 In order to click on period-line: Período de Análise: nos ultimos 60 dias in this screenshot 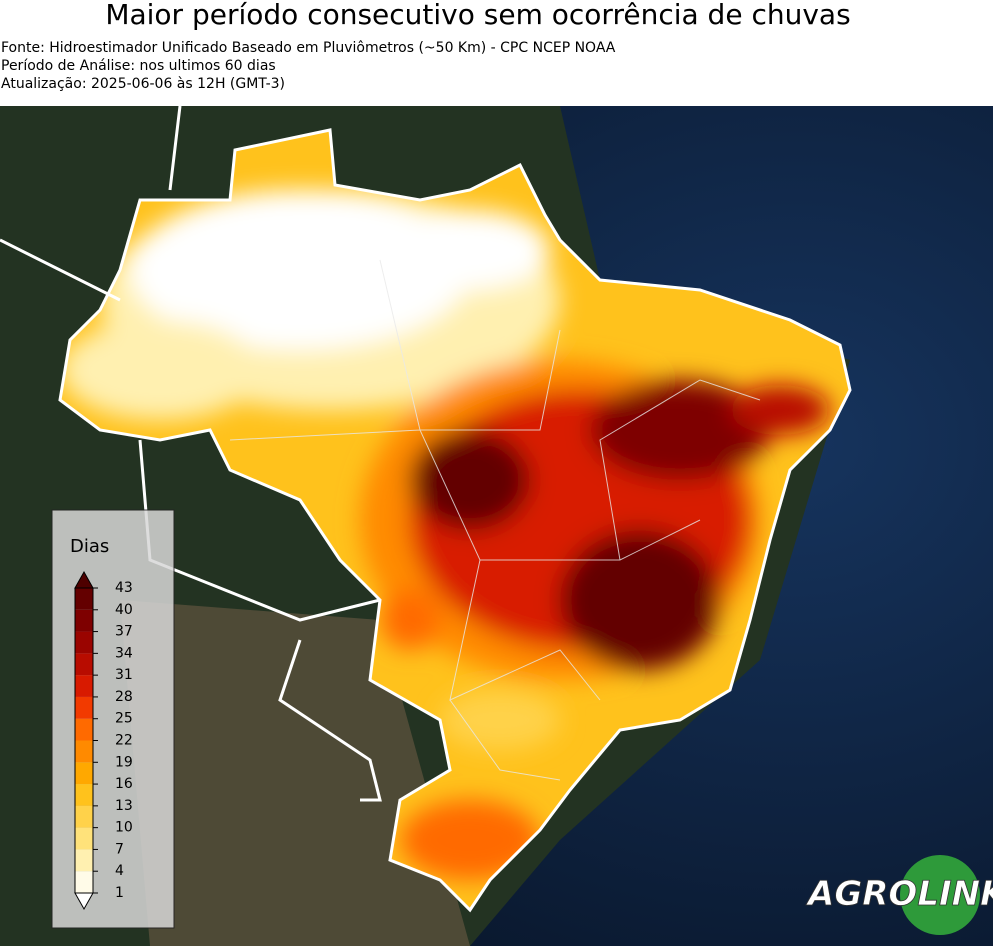, I will do `click(138, 66)`.